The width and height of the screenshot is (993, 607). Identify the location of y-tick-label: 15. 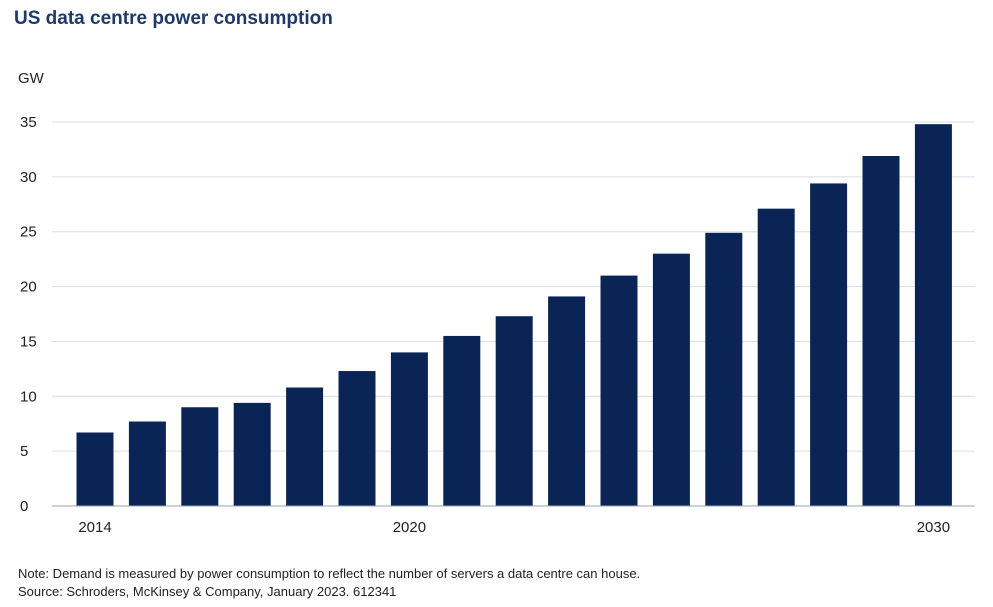
(28, 341).